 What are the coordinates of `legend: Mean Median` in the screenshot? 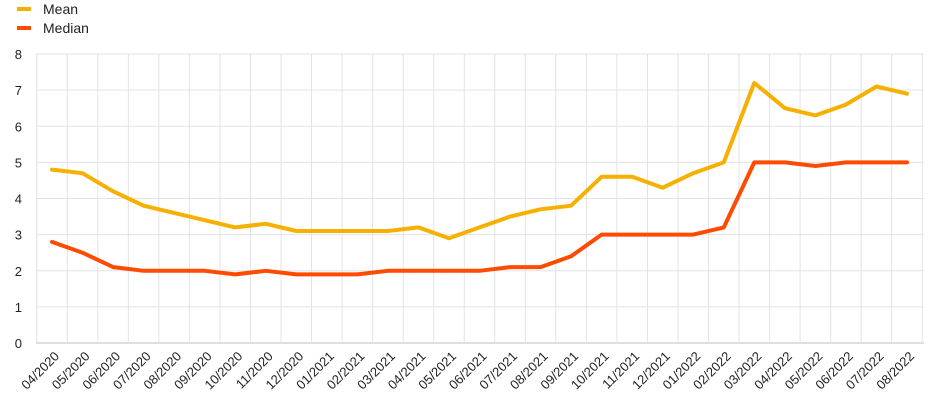 It's located at (53, 18).